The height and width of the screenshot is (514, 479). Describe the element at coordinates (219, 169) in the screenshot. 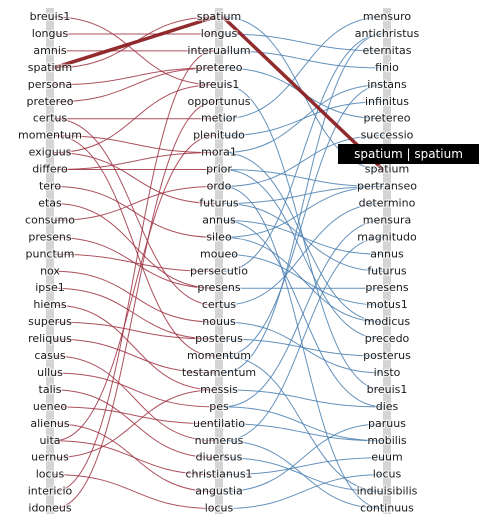

I see `word-node: prior` at that location.